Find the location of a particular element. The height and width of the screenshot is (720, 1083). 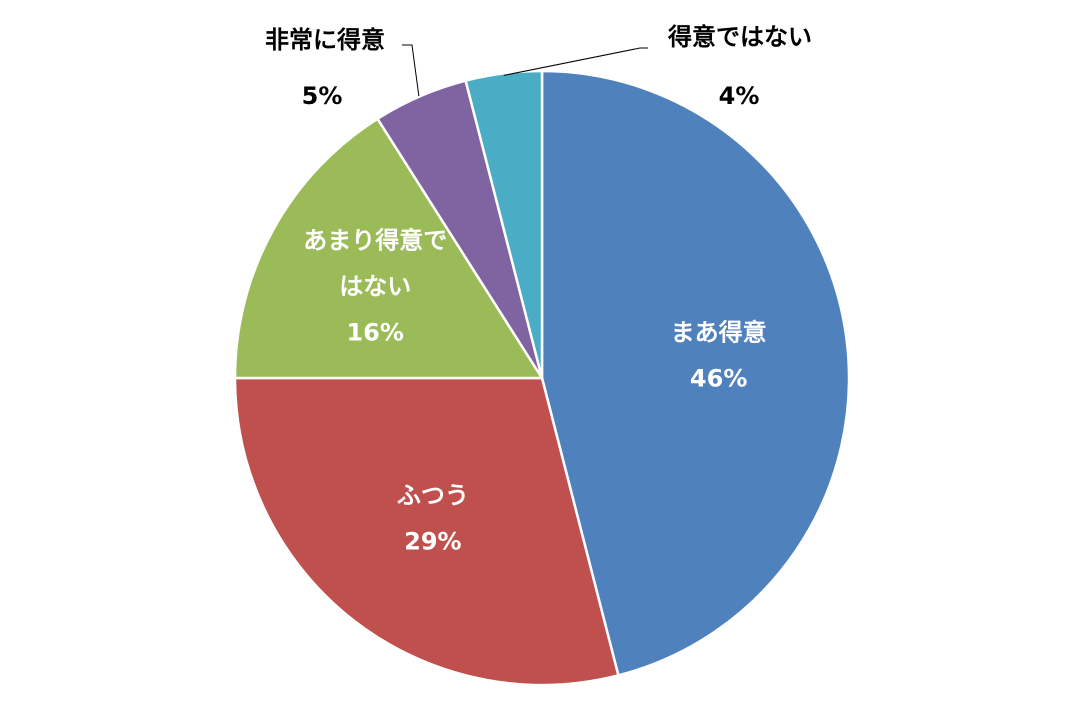

slice-label-0: まあ得意 is located at coordinates (719, 333).